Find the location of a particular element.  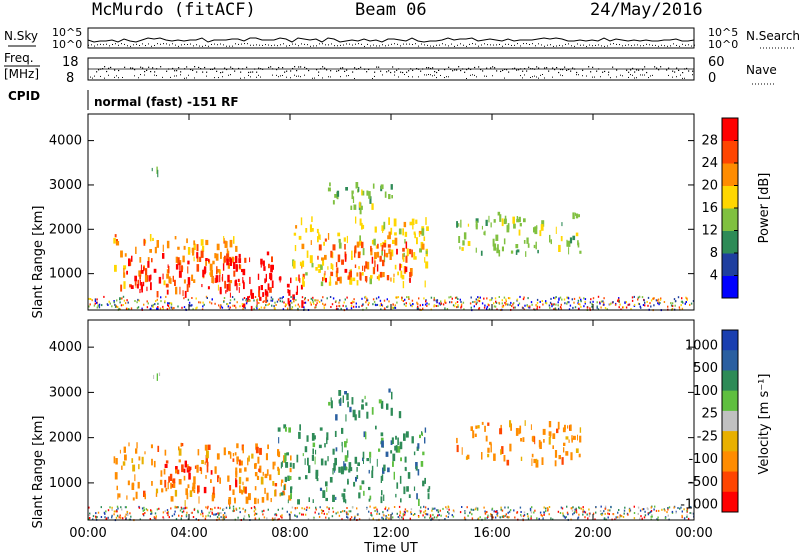

freq-label: Freq. is located at coordinates (19, 58).